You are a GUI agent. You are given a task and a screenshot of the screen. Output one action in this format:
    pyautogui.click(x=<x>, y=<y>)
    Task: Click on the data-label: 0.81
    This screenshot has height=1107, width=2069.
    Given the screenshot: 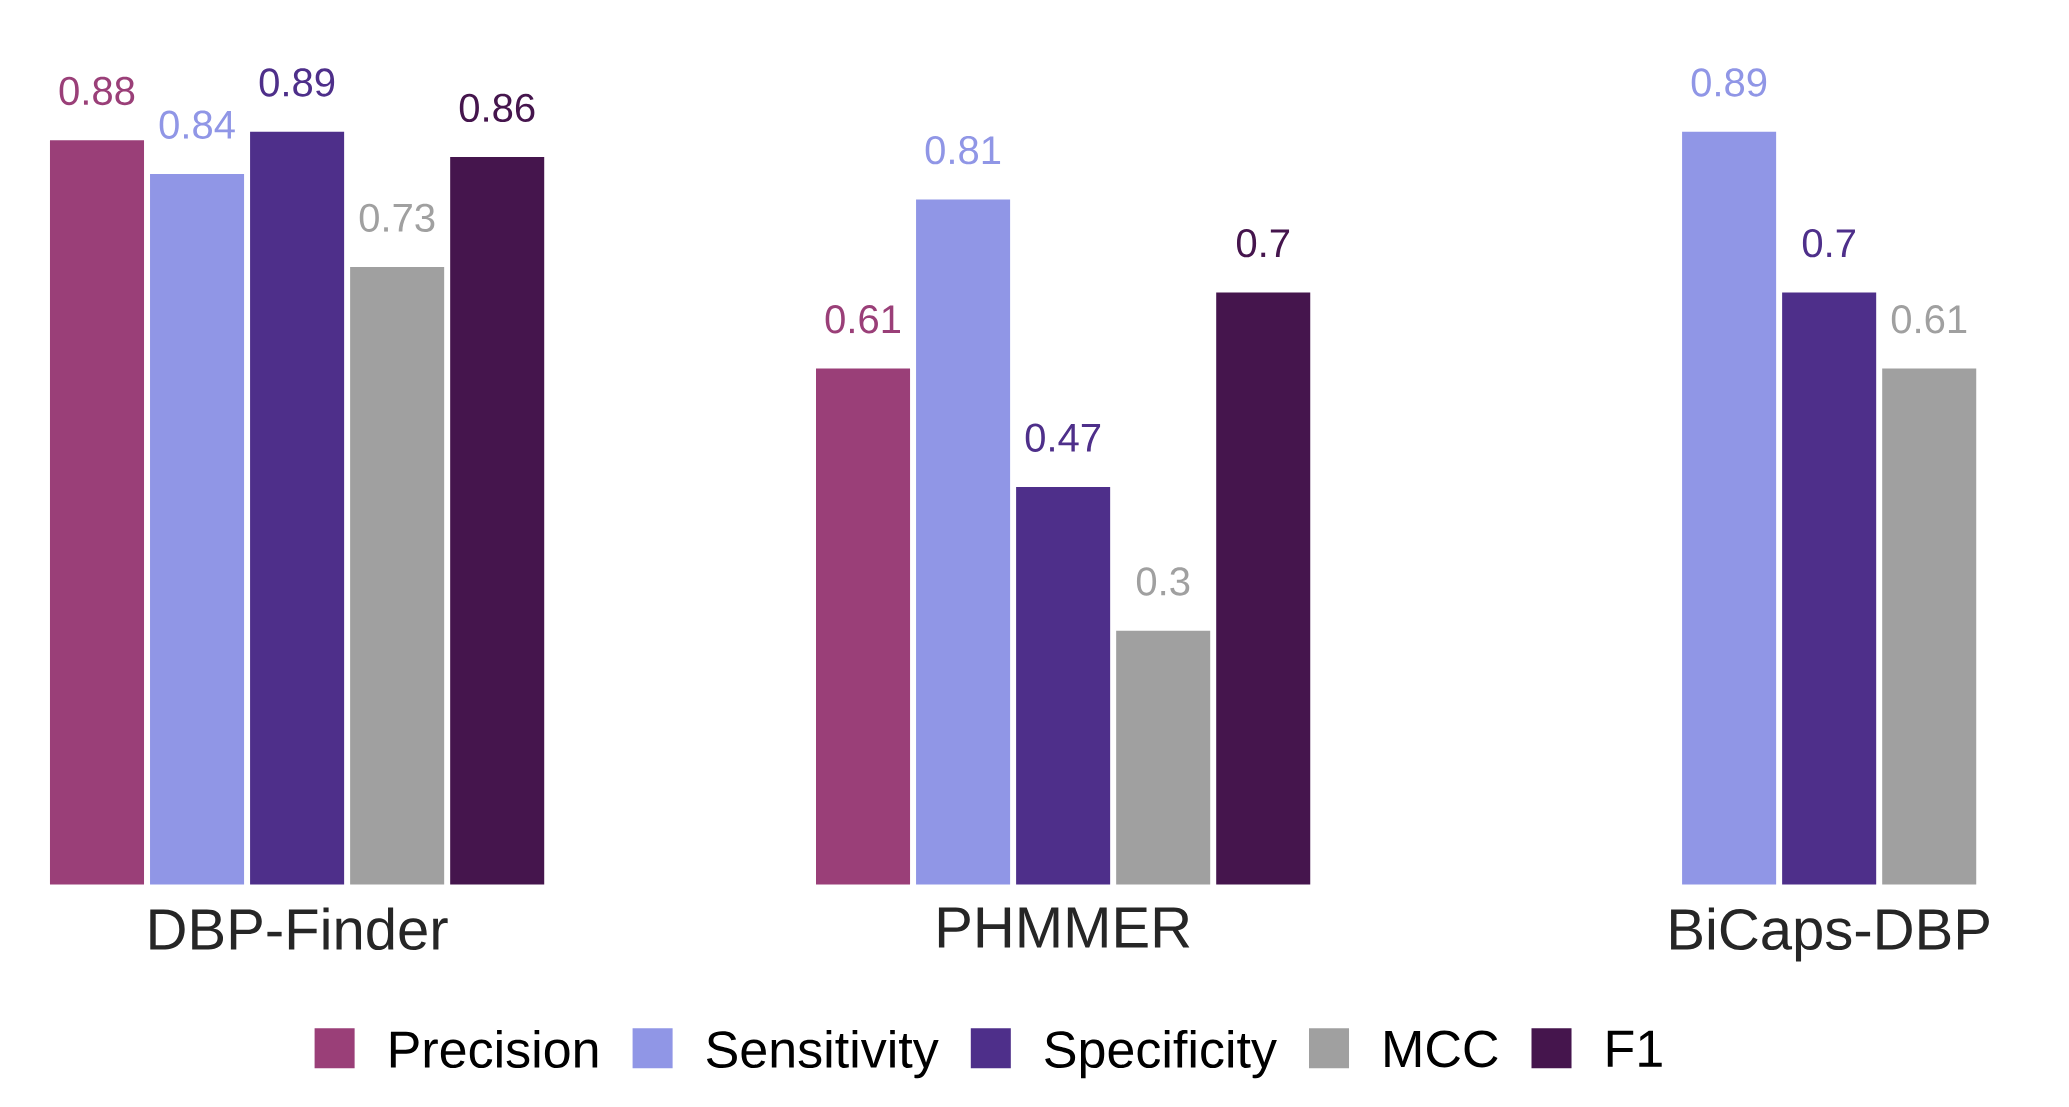 What is the action you would take?
    pyautogui.click(x=963, y=150)
    